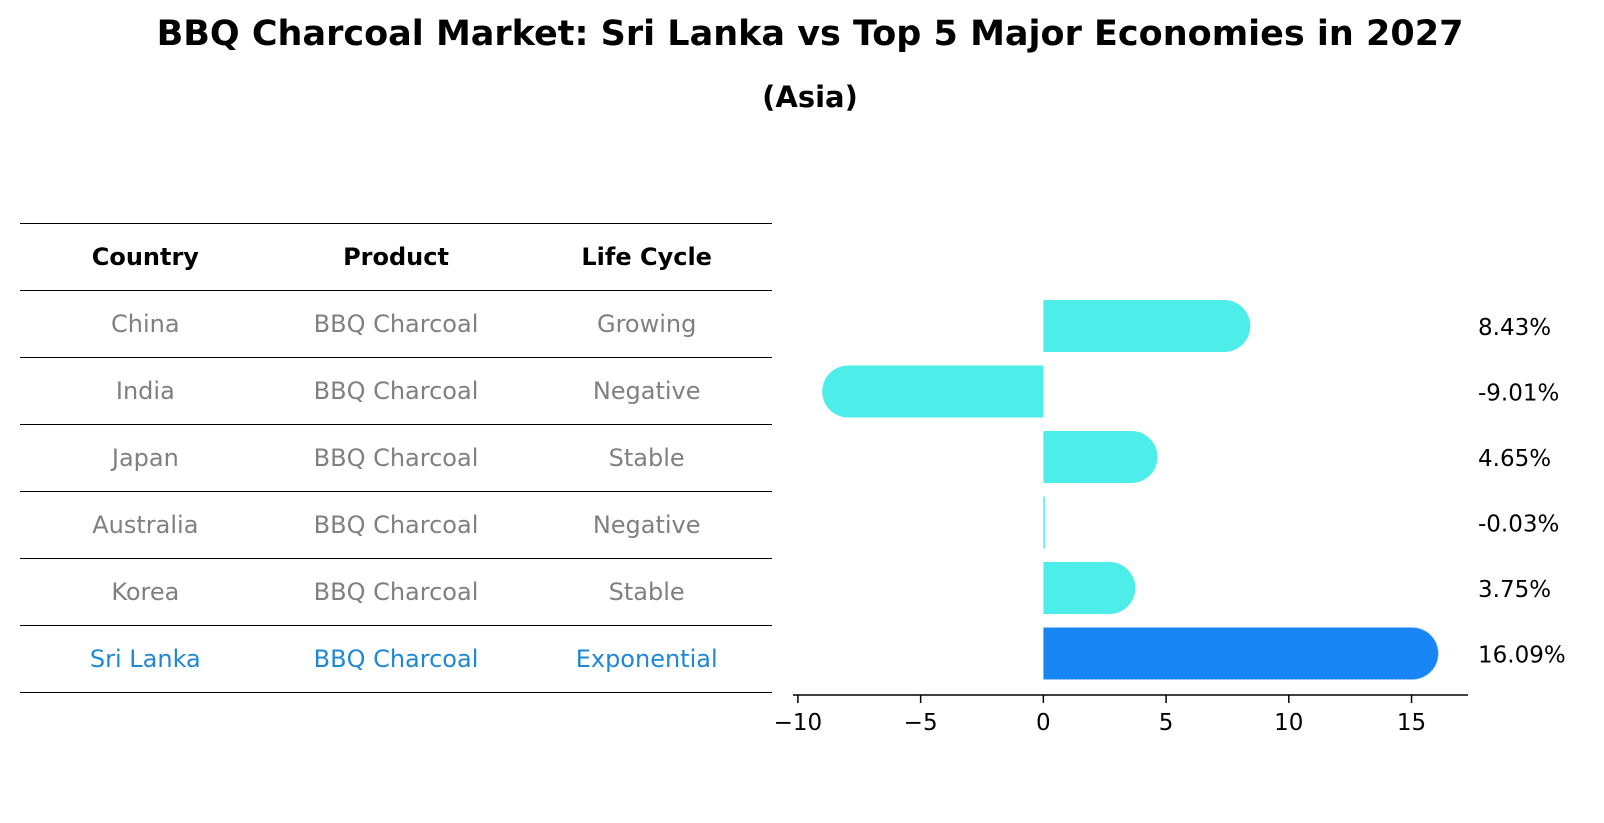 This screenshot has height=823, width=1604. I want to click on country-cell: Korea, so click(145, 592).